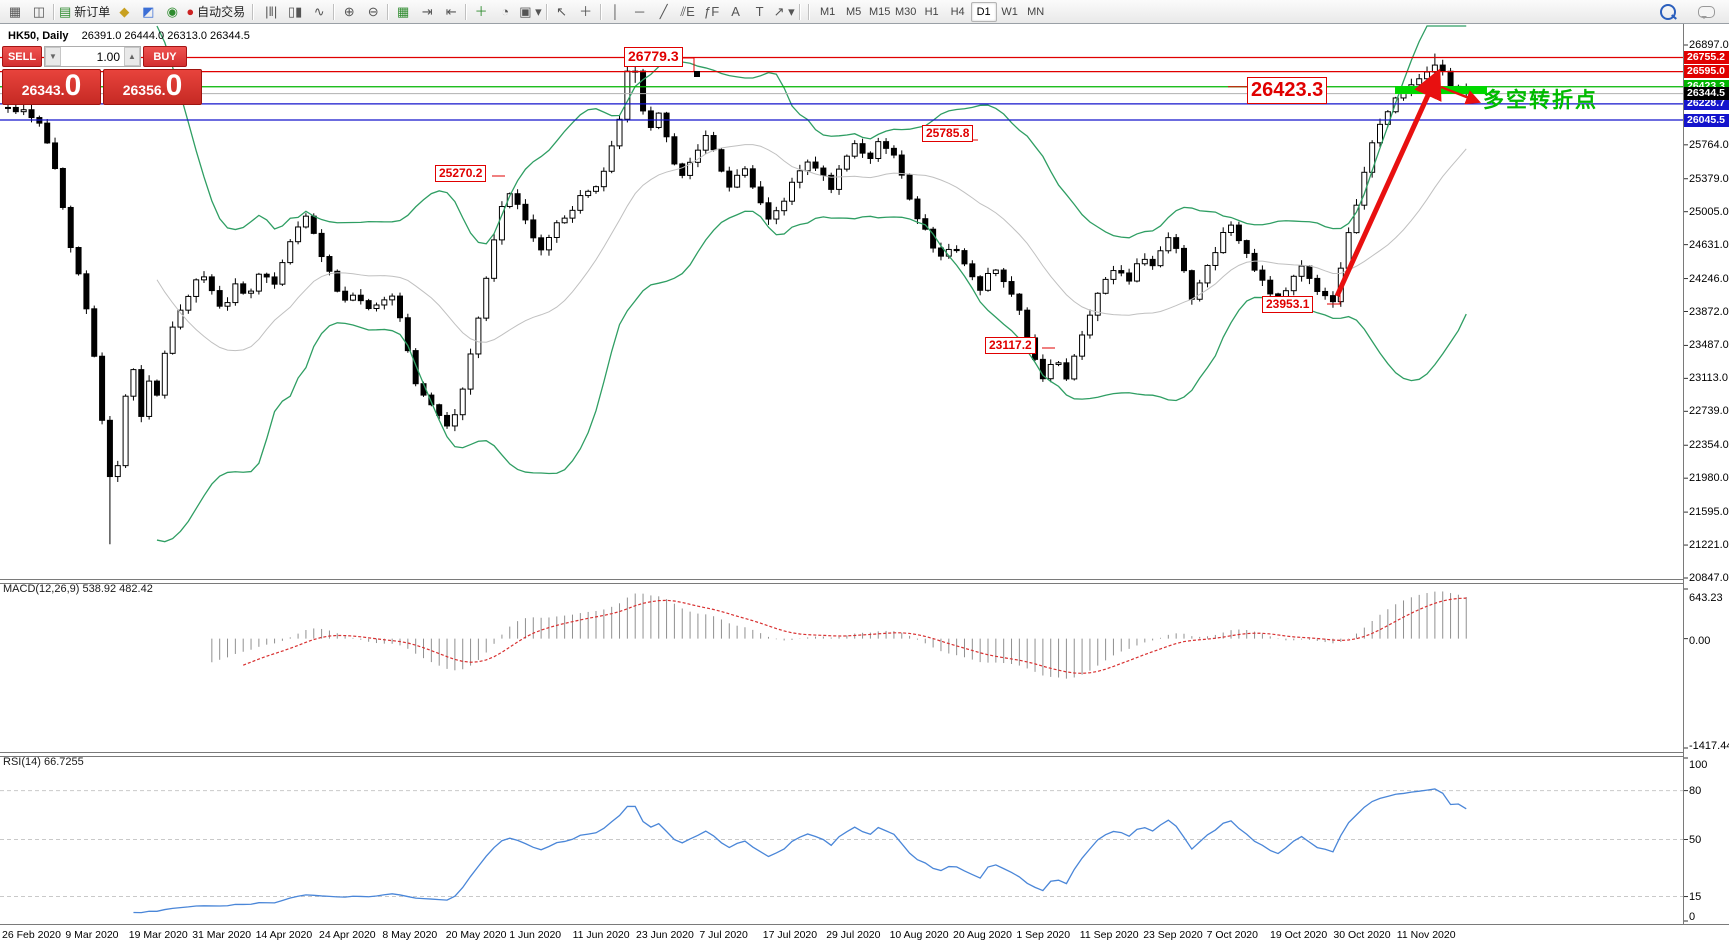  Describe the element at coordinates (124, 11) in the screenshot. I see `market-watch-button: ◆` at that location.